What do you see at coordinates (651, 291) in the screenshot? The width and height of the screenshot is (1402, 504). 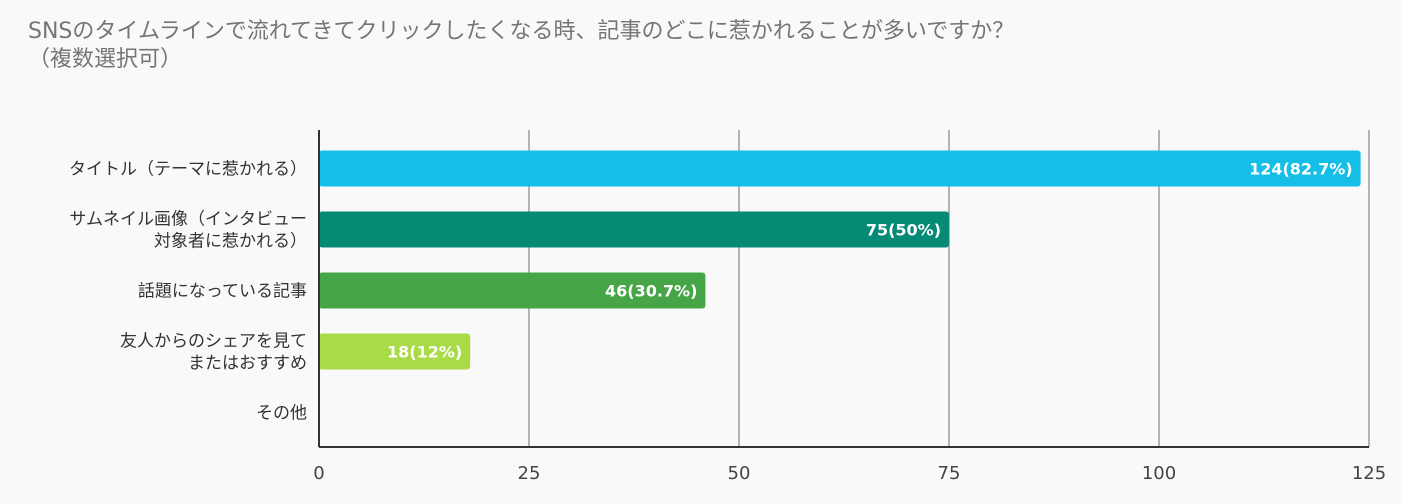 I see `bar-data-label: 46(30.7%)` at bounding box center [651, 291].